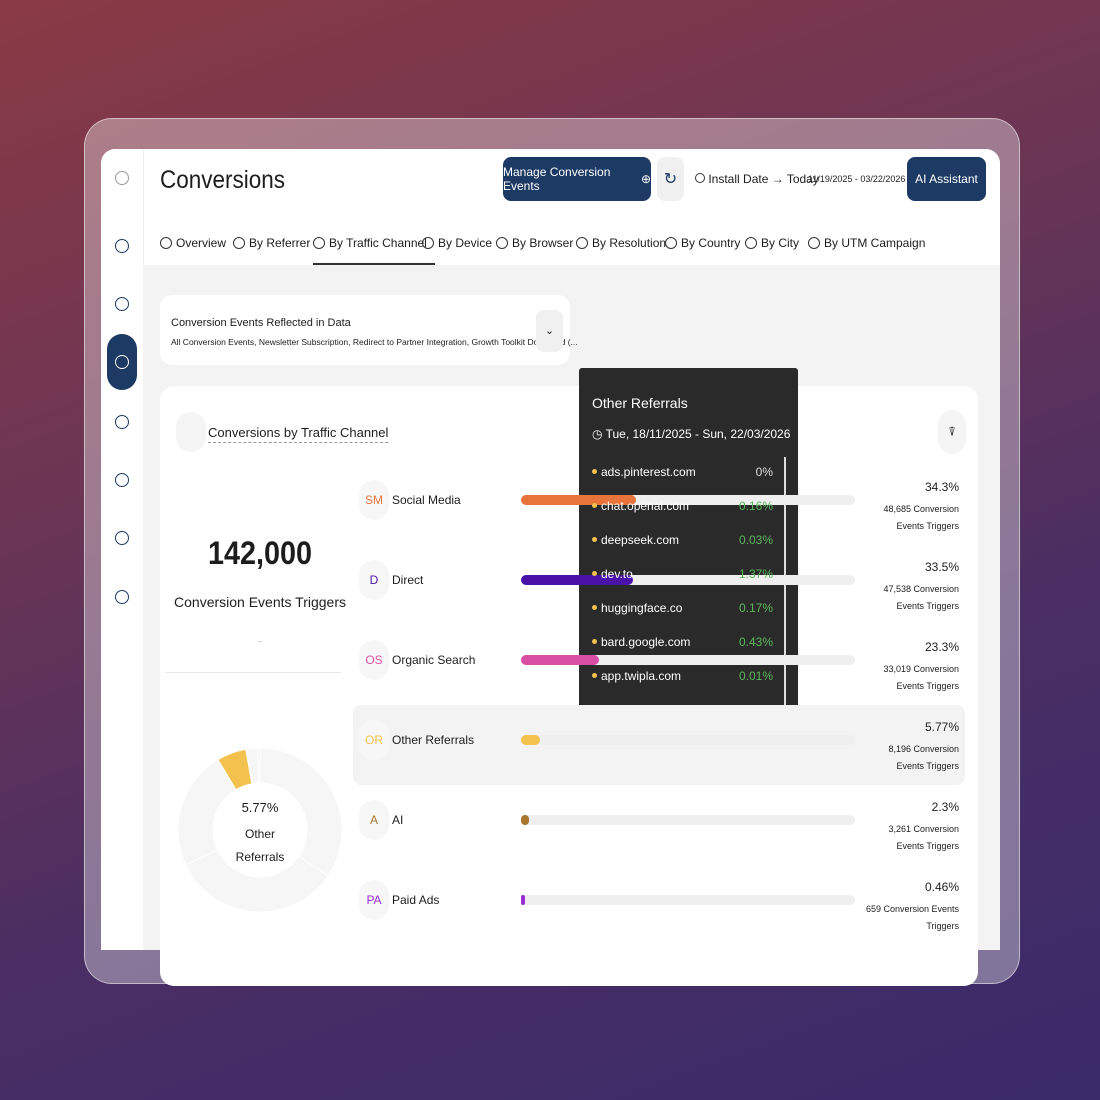 The height and width of the screenshot is (1100, 1100). What do you see at coordinates (434, 660) in the screenshot?
I see `channel-name: Organic Search` at bounding box center [434, 660].